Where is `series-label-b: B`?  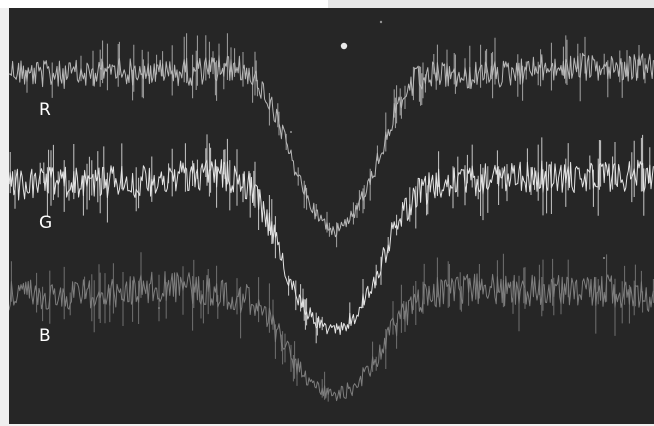 series-label-b: B is located at coordinates (45, 336).